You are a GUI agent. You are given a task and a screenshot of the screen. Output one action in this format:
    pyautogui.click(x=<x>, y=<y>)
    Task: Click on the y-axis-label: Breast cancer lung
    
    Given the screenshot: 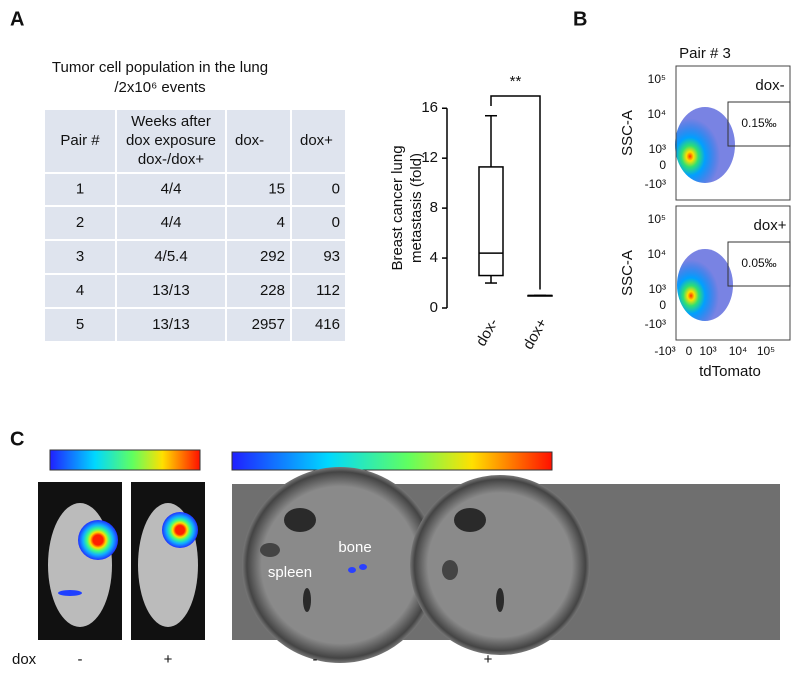 What is the action you would take?
    pyautogui.click(x=397, y=207)
    